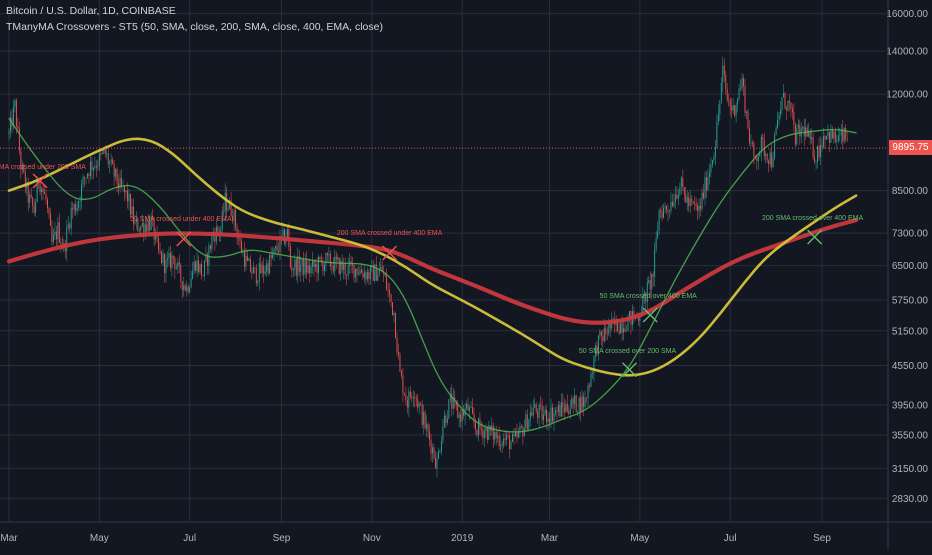  I want to click on crossover-label: 50 SMA crossed over 200 SMA, so click(628, 351).